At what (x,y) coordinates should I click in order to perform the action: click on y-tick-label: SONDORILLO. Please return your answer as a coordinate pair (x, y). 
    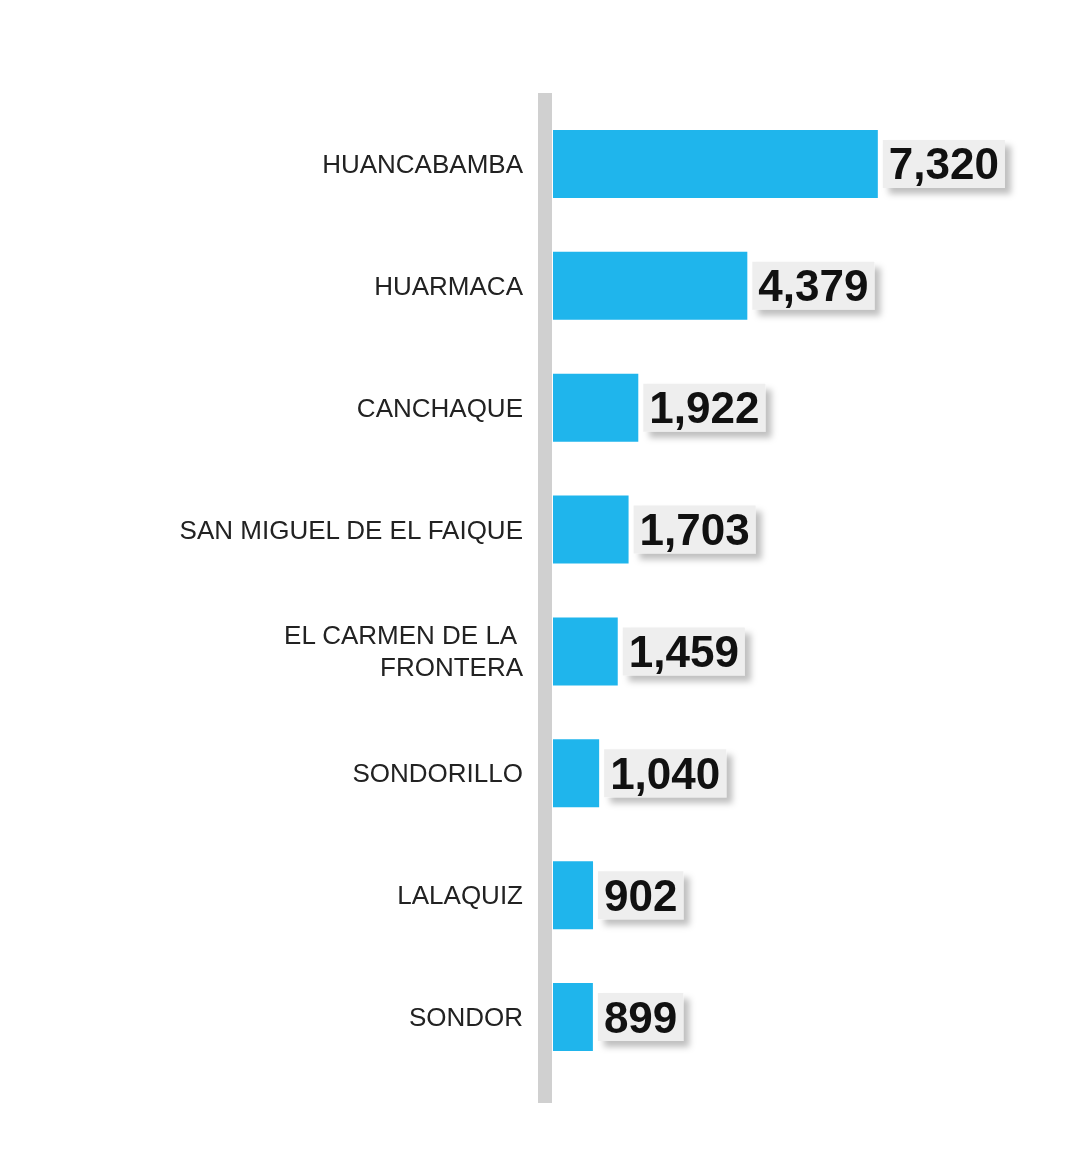
    Looking at the image, I should click on (437, 773).